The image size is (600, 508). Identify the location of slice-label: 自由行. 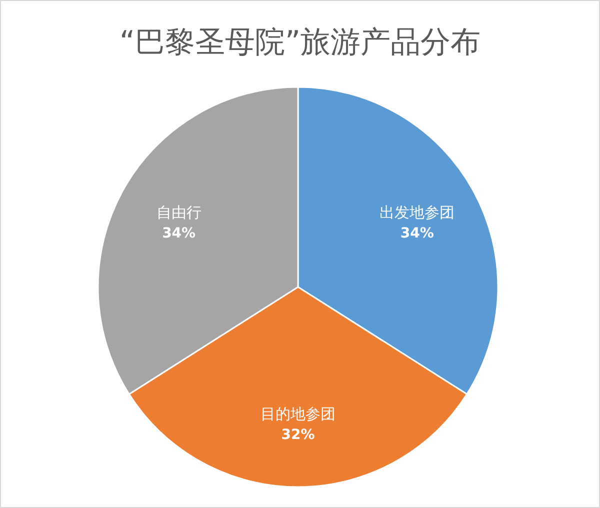
(179, 212).